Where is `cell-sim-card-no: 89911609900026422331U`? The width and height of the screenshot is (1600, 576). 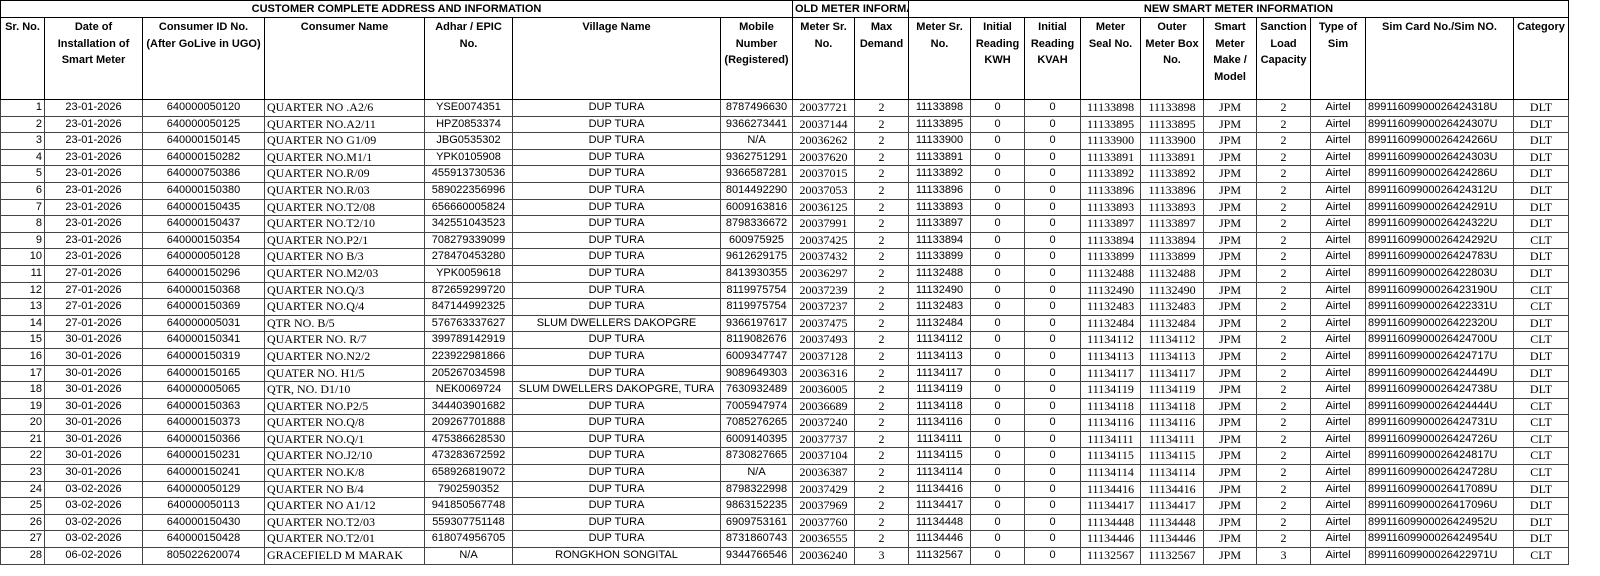
cell-sim-card-no: 89911609900026422331U is located at coordinates (1440, 307).